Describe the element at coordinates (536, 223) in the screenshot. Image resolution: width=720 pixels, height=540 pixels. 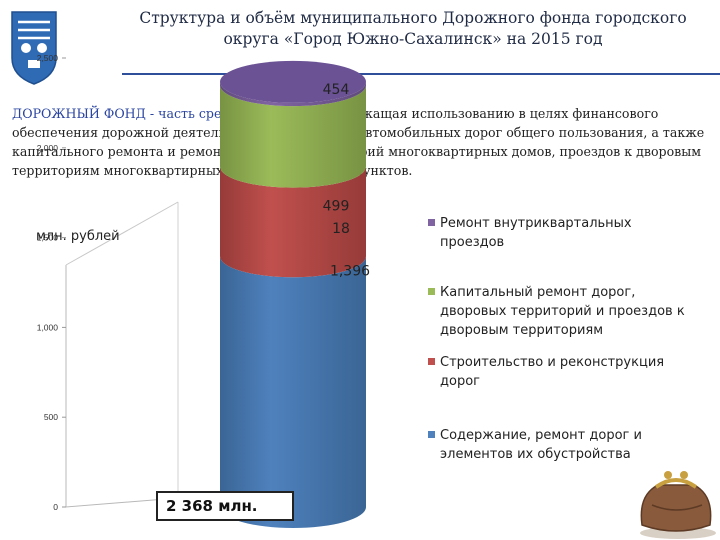
I see `legend-label: Ремонт внутриквартальных` at that location.